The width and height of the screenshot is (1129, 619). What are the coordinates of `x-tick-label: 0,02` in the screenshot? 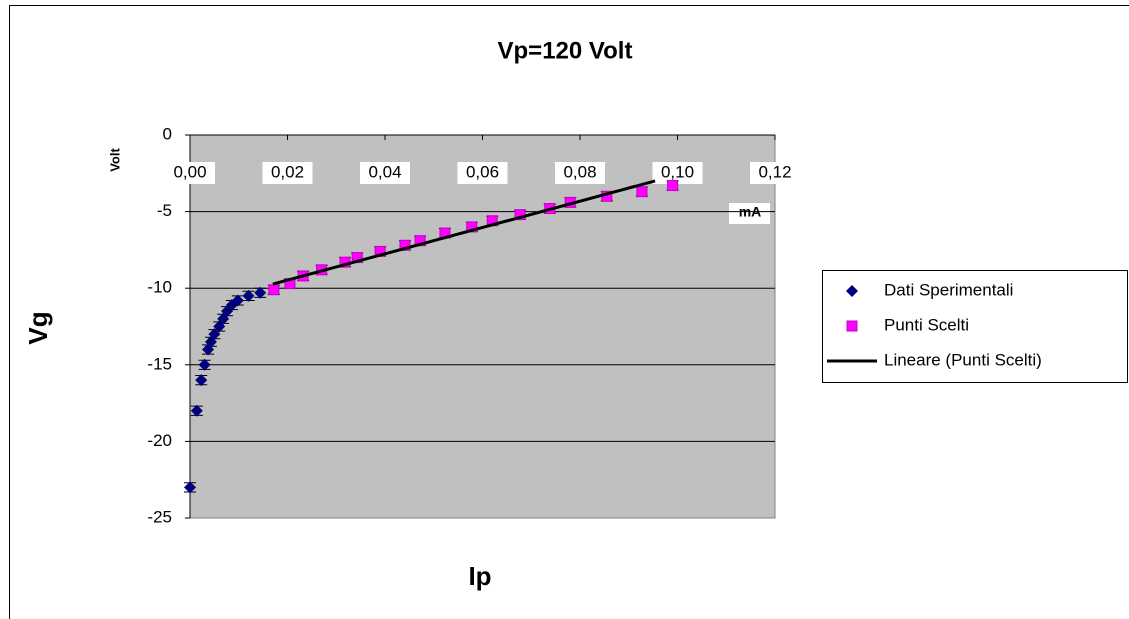 It's located at (287, 171).